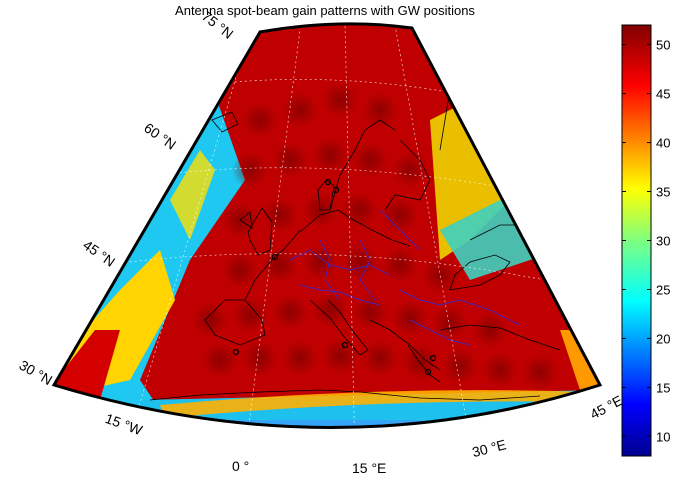 The width and height of the screenshot is (700, 482). I want to click on colorbar-tick-label: 35, so click(663, 192).